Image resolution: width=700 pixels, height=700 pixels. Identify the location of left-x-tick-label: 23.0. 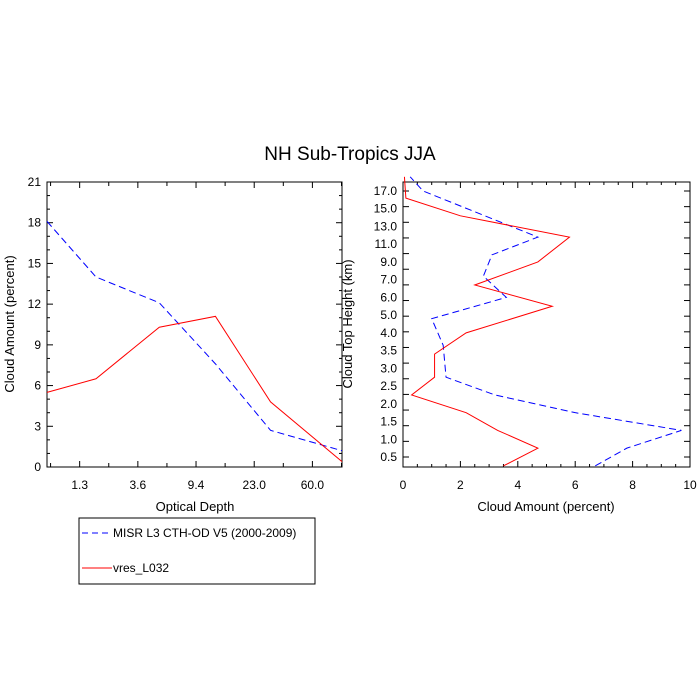
(255, 485).